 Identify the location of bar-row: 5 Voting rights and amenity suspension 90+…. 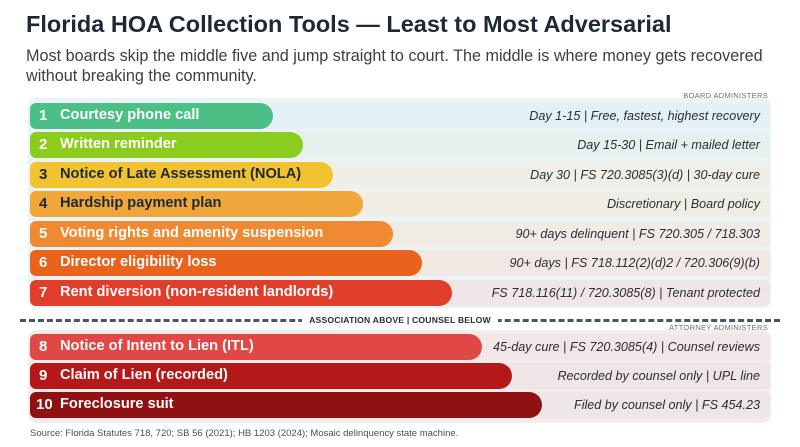
(400, 234).